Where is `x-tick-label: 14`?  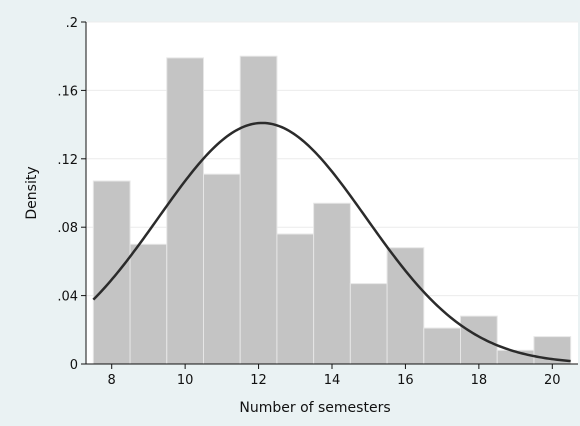
x-tick-label: 14 is located at coordinates (332, 380).